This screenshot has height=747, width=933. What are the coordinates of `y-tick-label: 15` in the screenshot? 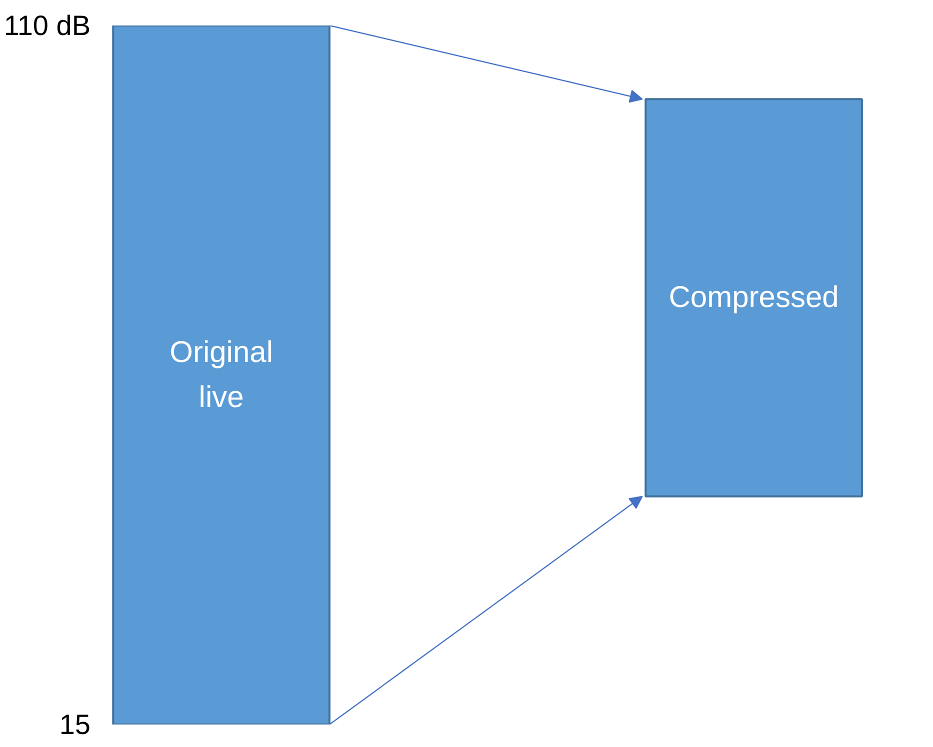 It's located at (75, 724).